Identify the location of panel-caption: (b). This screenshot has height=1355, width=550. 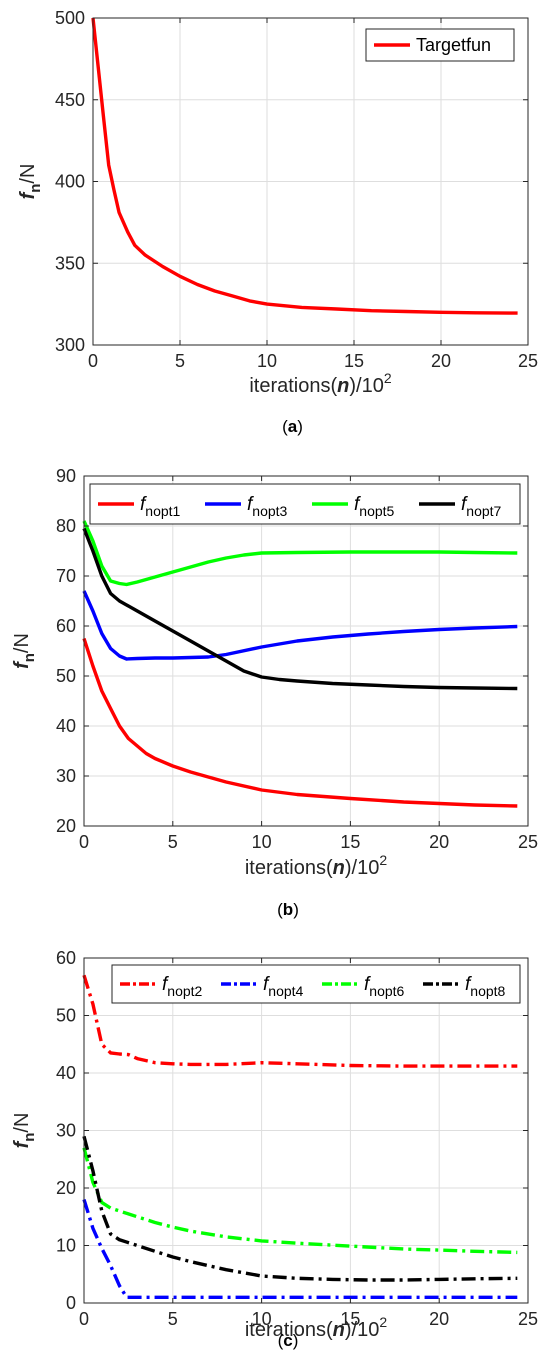
(288, 909).